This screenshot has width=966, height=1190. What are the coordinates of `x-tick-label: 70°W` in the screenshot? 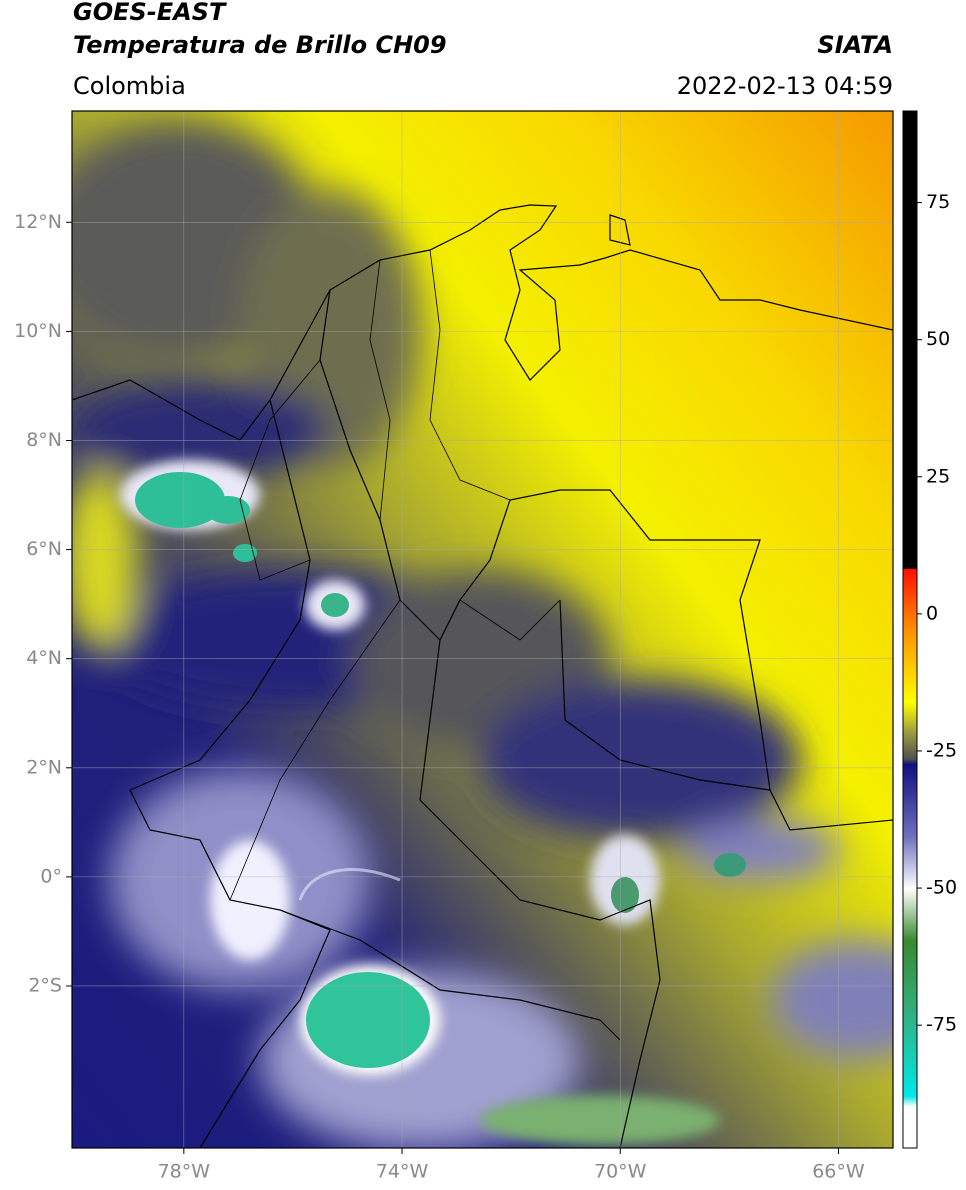 It's located at (620, 1172).